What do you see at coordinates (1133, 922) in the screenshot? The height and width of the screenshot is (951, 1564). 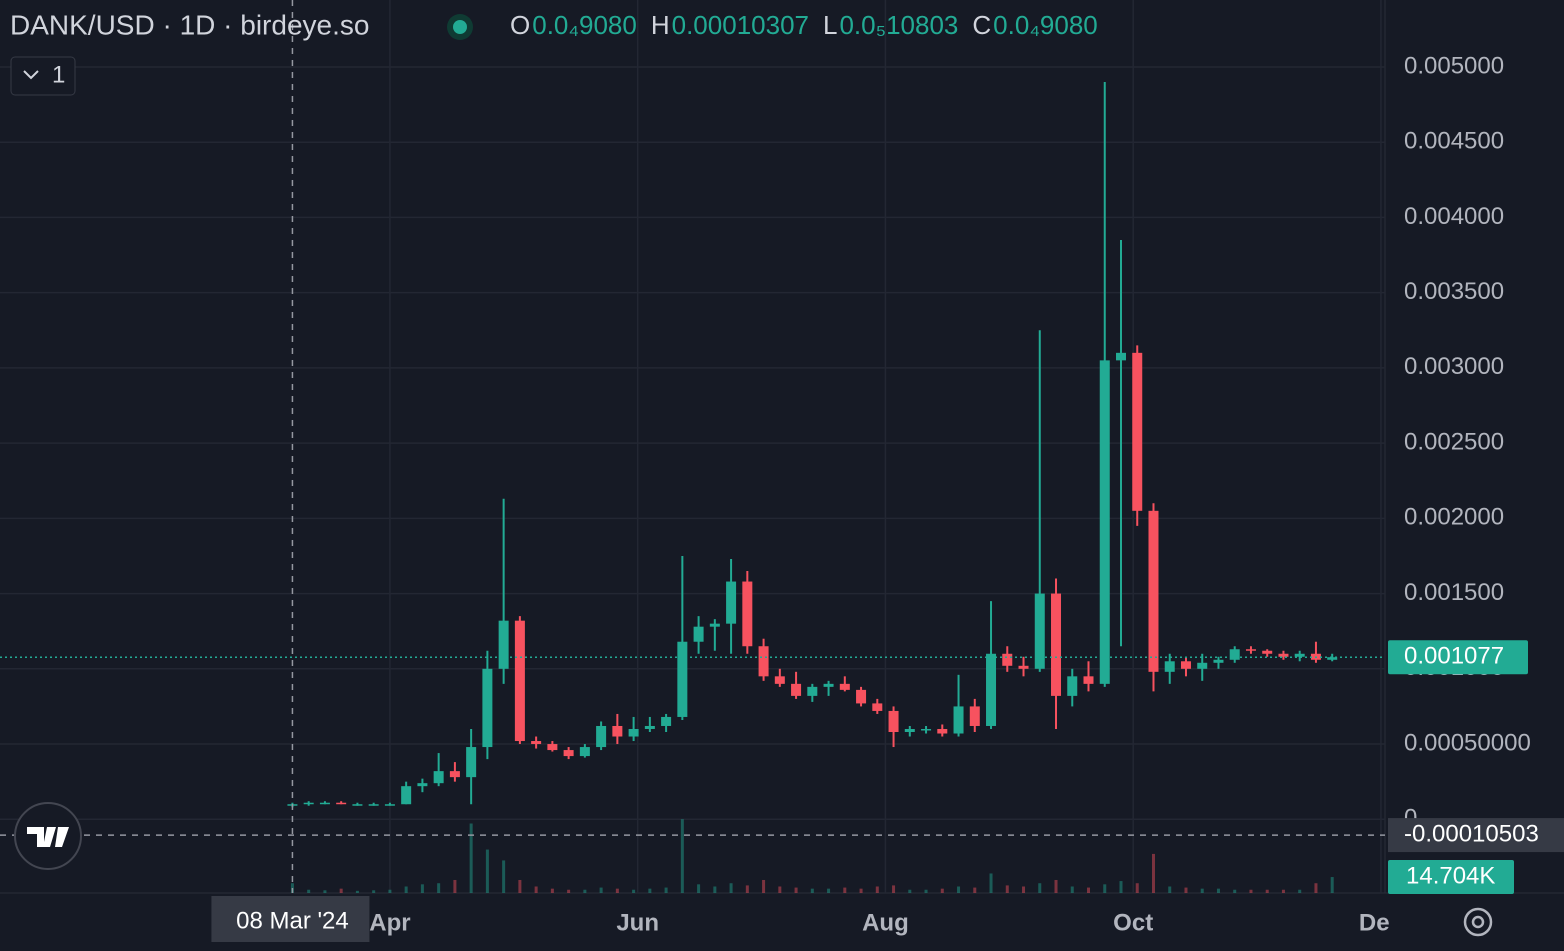 I see `x-tick-label: Oct` at bounding box center [1133, 922].